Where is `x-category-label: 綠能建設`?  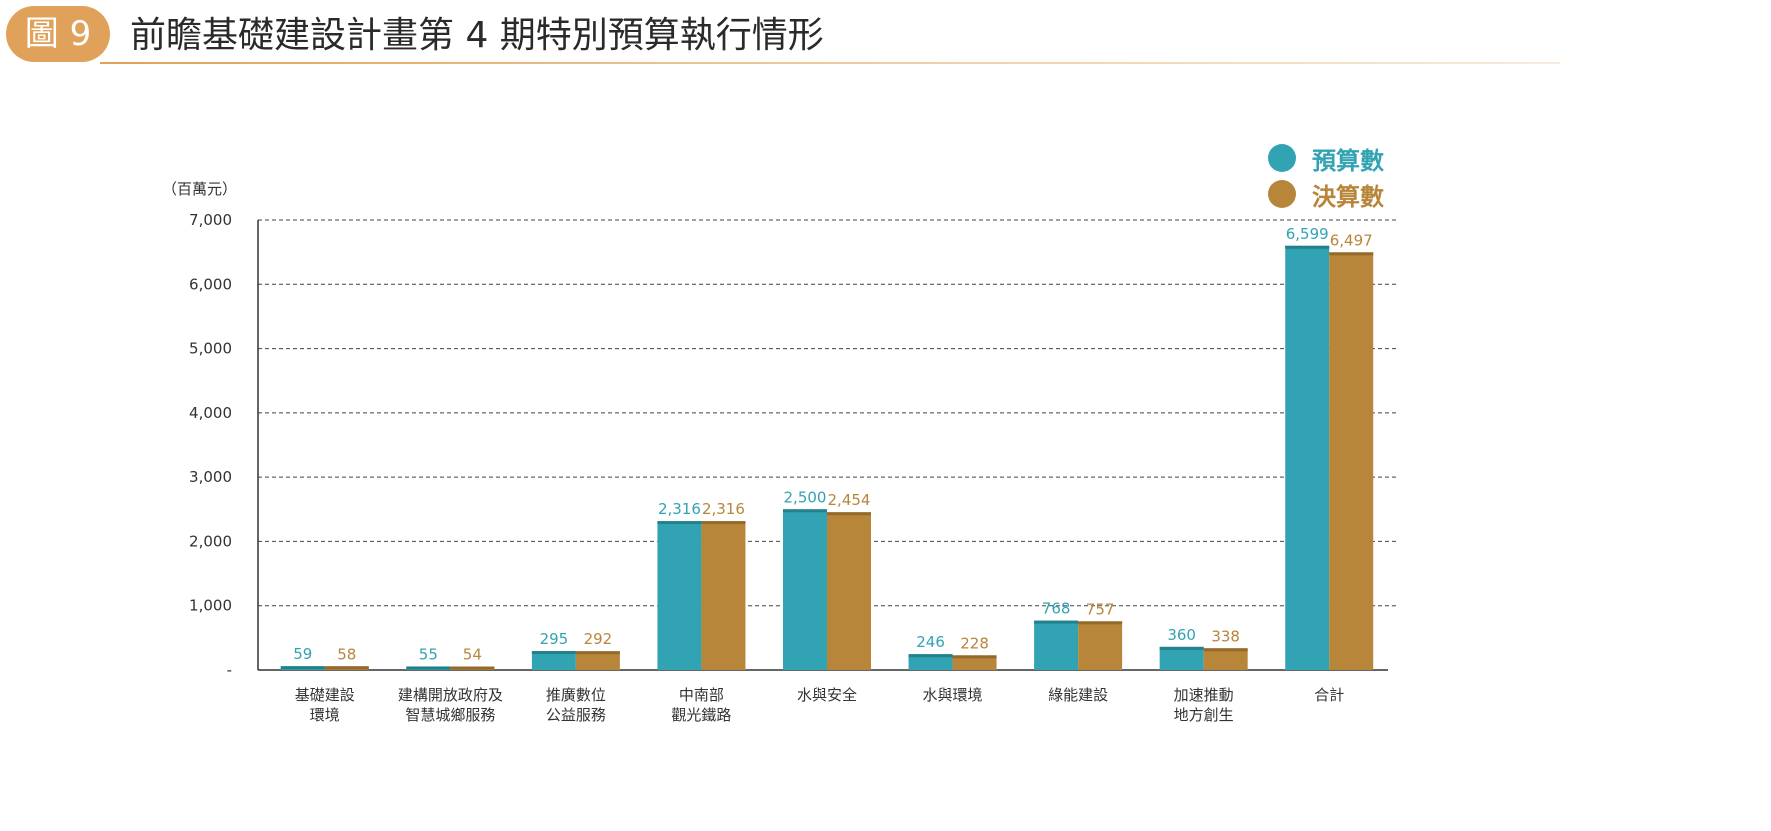
x-category-label: 綠能建設 is located at coordinates (1078, 695).